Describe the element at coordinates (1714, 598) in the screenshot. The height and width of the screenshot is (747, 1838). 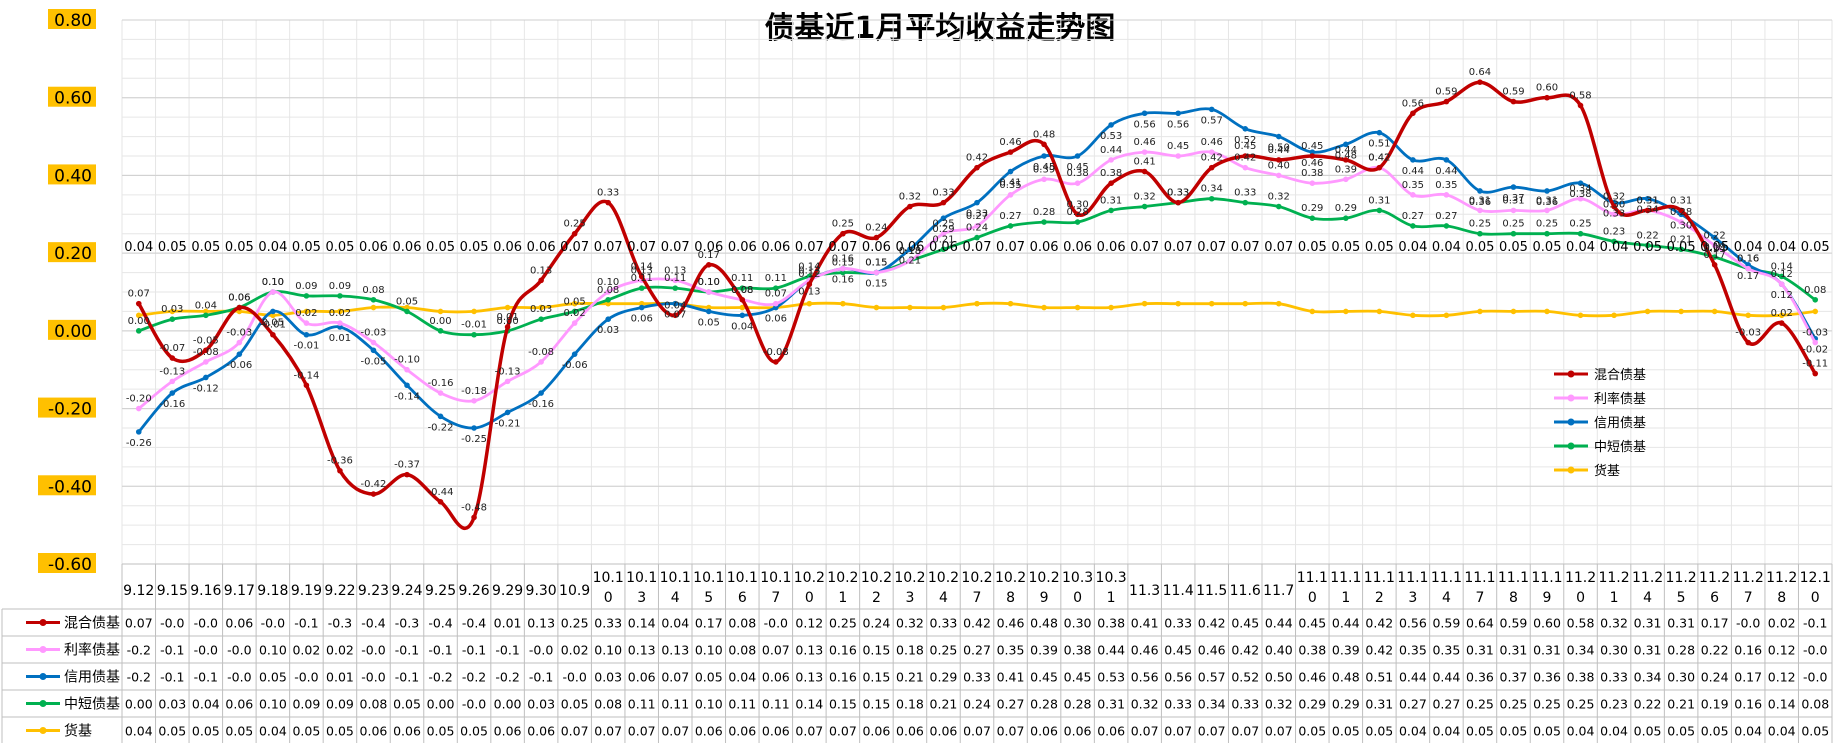
I see `x-tick-label-wrap: 6` at that location.